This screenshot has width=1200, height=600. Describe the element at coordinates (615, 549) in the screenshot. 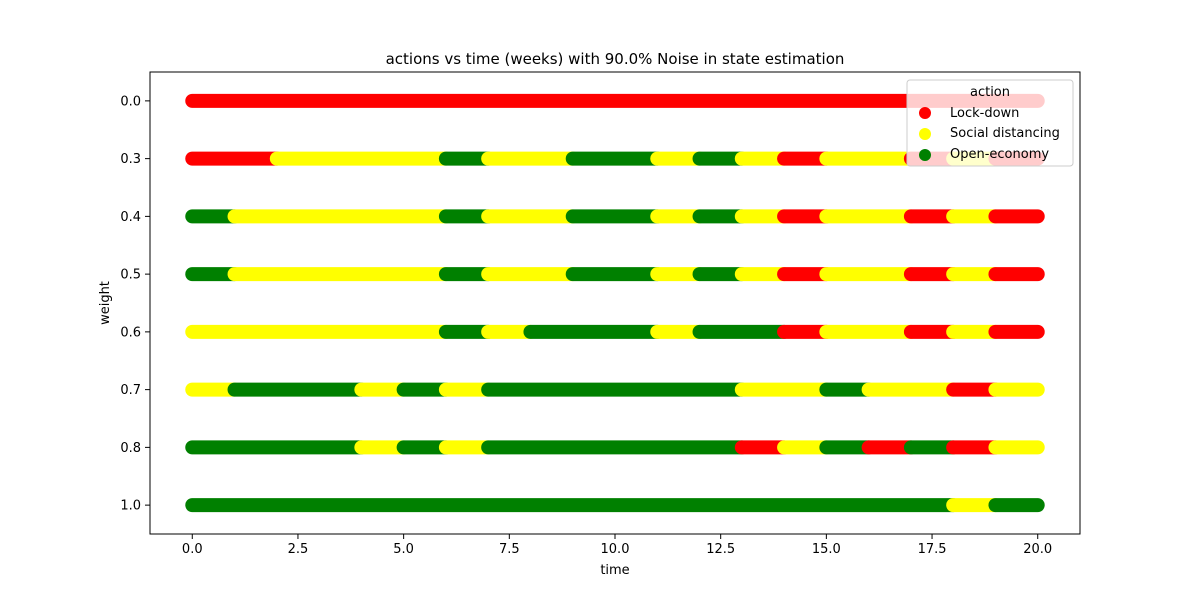

I see `x-tick-label: 10.0` at that location.